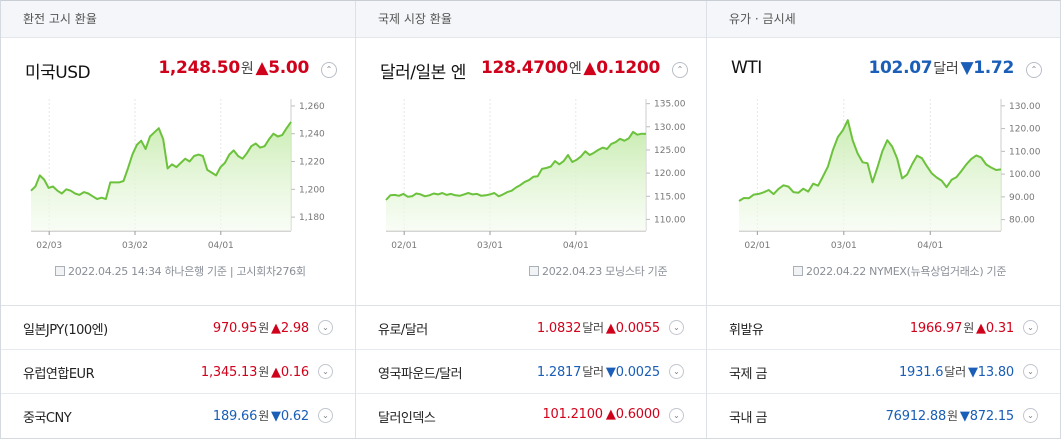  I want to click on list-item: 중국CNY 189.66원 ▼0.62 ⌄, so click(178, 416).